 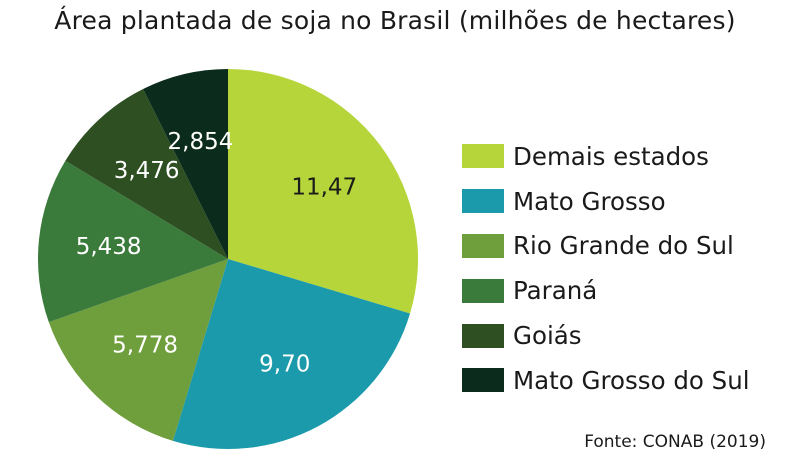 I want to click on legend-label: Demais estados, so click(x=611, y=156).